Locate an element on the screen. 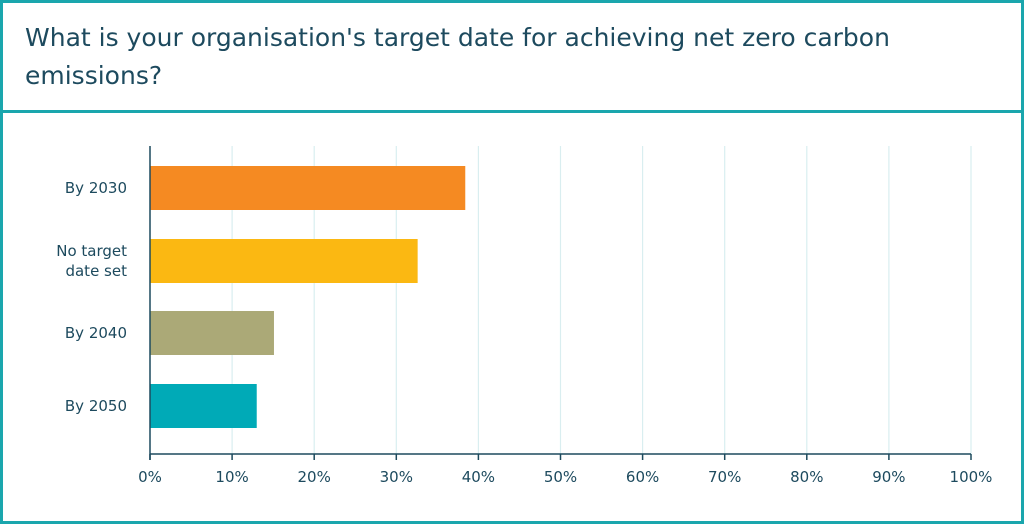 The image size is (1024, 524). bar-by-2040 is located at coordinates (212, 333).